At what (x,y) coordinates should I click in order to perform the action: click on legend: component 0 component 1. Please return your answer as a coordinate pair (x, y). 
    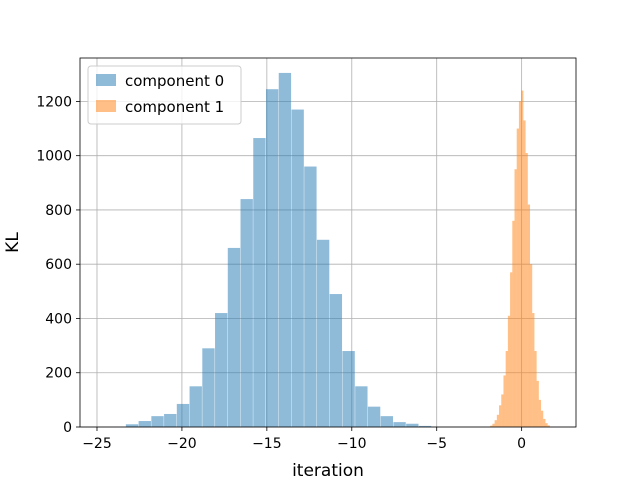
    Looking at the image, I should click on (164, 95).